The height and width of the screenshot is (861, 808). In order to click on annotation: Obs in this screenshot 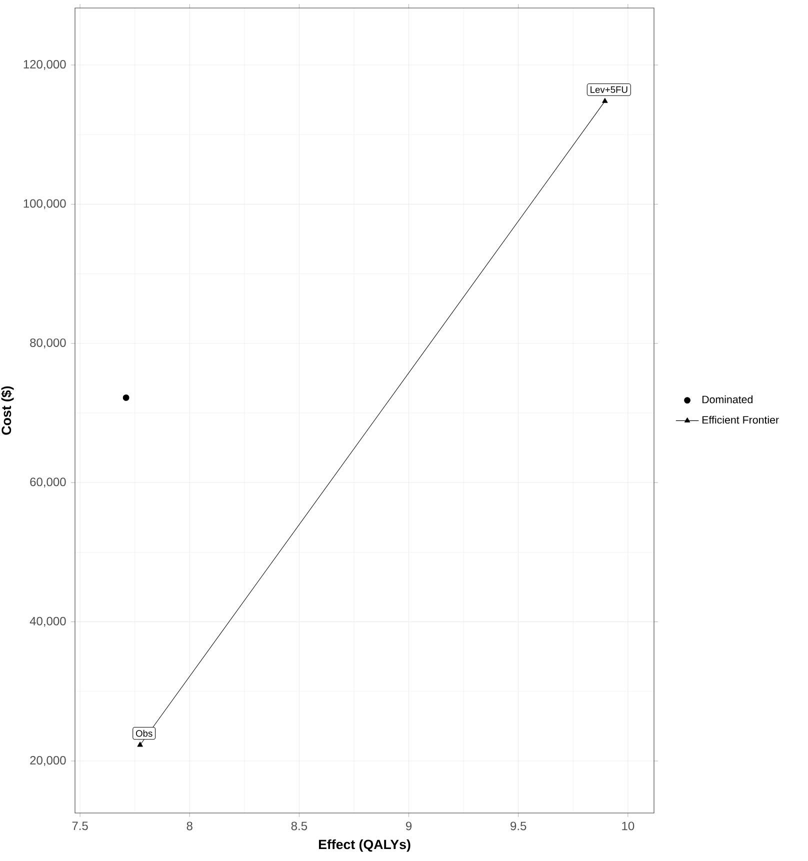, I will do `click(144, 733)`.